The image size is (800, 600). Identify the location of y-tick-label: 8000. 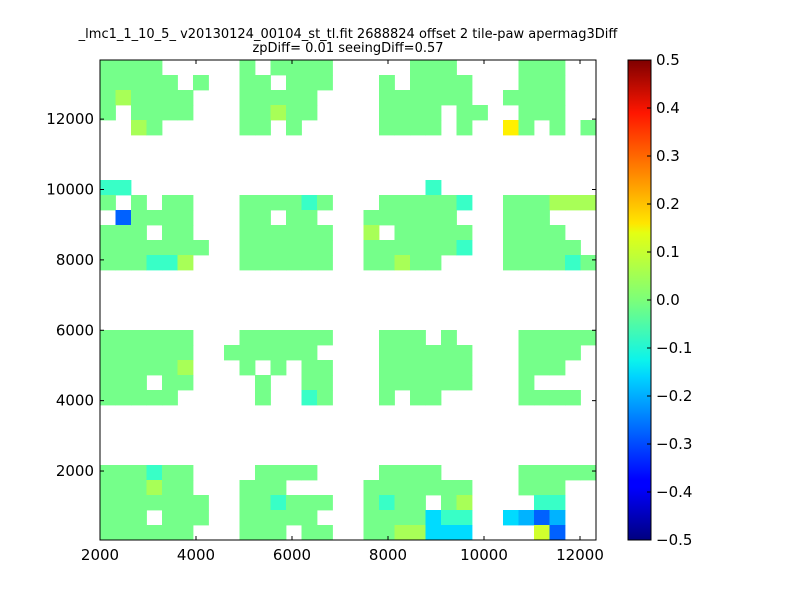
(75, 260).